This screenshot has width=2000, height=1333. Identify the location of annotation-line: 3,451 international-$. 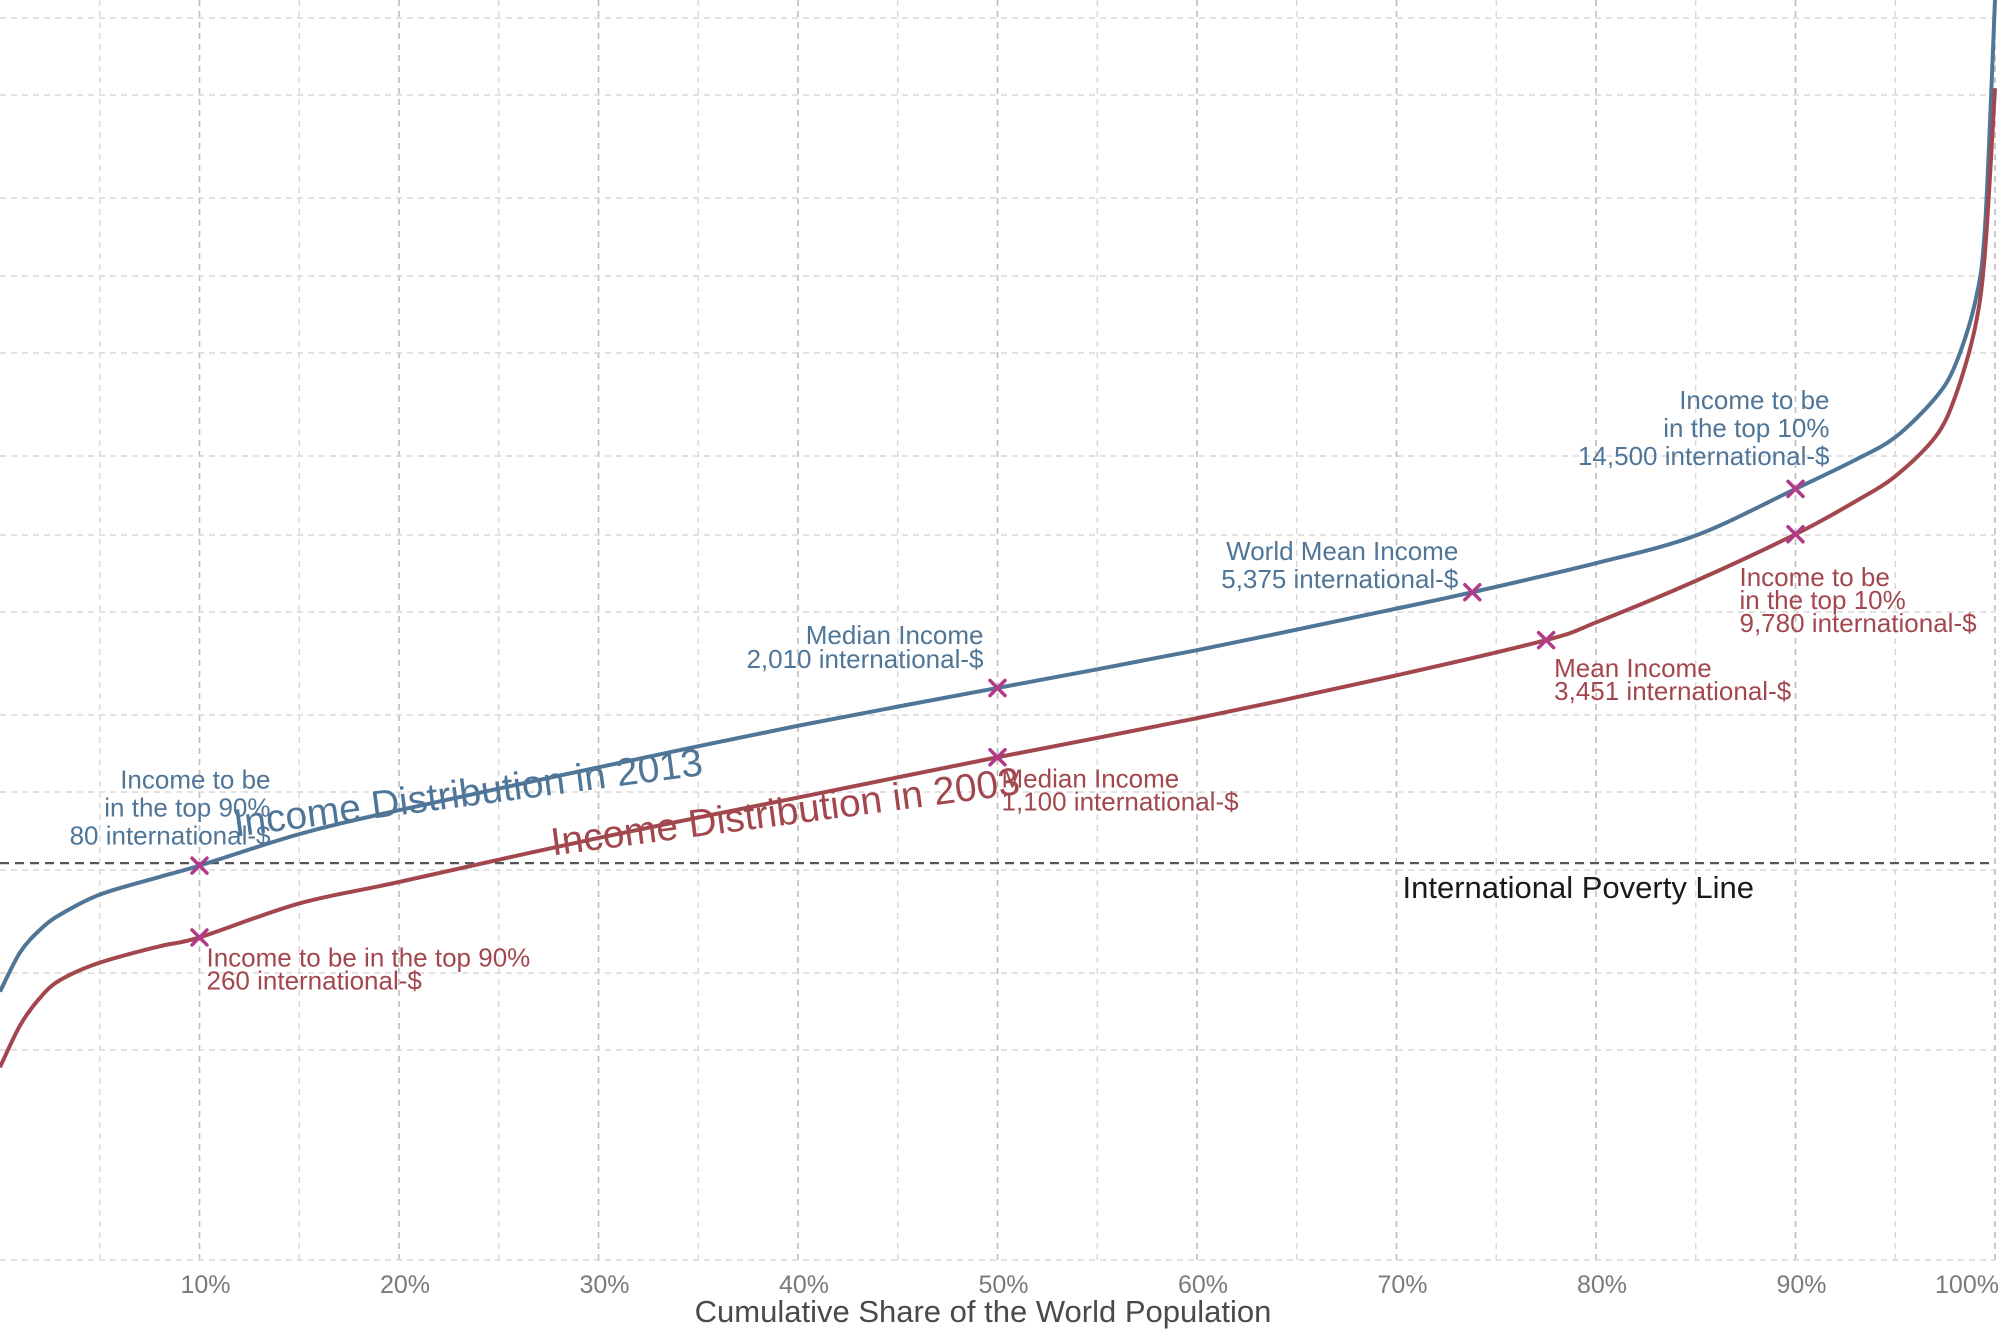
(1673, 691).